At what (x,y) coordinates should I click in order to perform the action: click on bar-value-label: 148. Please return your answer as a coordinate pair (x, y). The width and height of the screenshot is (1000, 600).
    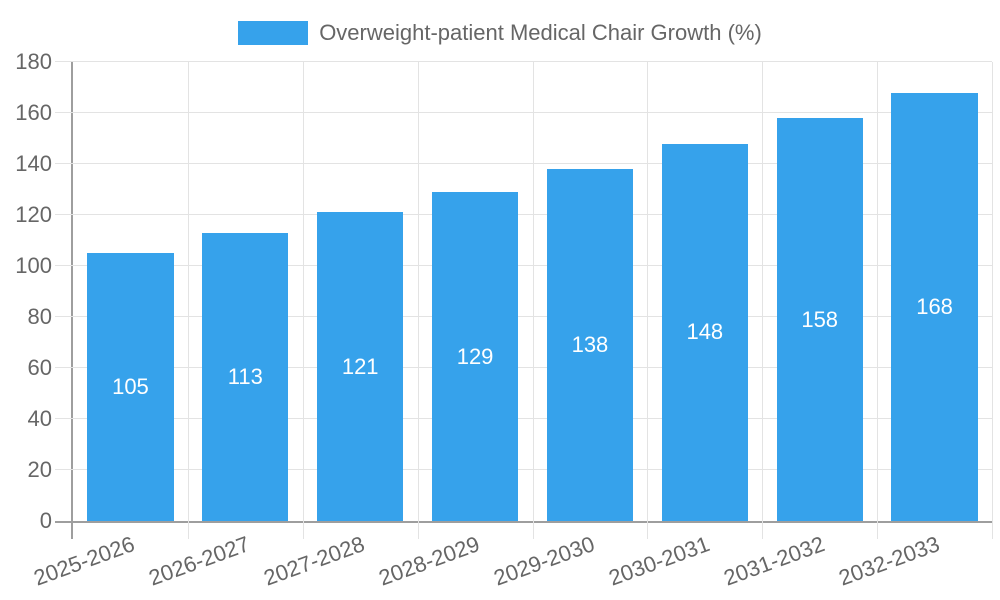
    Looking at the image, I should click on (705, 332).